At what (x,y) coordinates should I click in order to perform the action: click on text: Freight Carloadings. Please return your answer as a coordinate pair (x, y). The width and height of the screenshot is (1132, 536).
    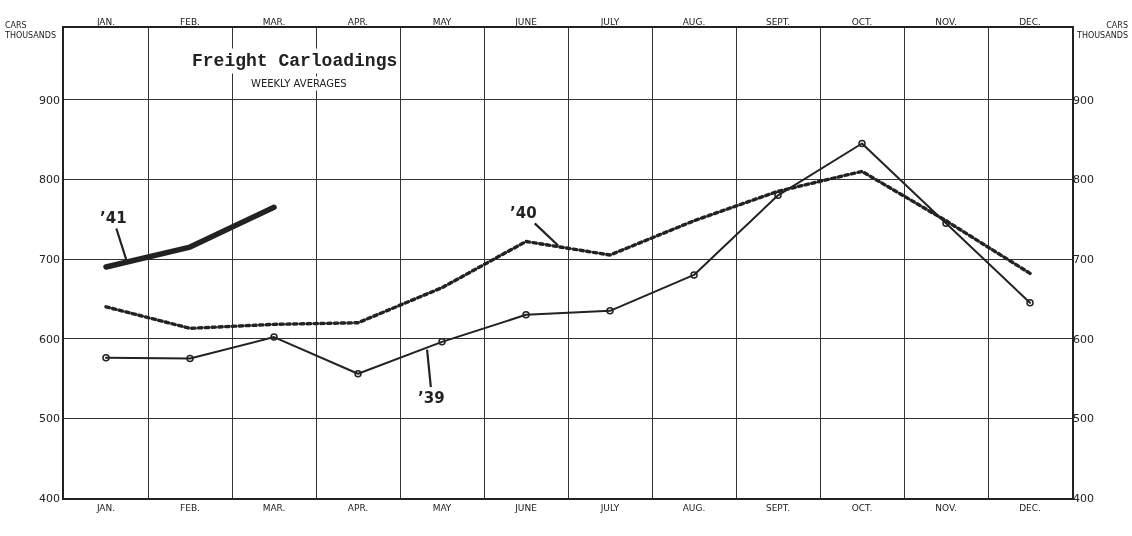
    Looking at the image, I should click on (295, 61).